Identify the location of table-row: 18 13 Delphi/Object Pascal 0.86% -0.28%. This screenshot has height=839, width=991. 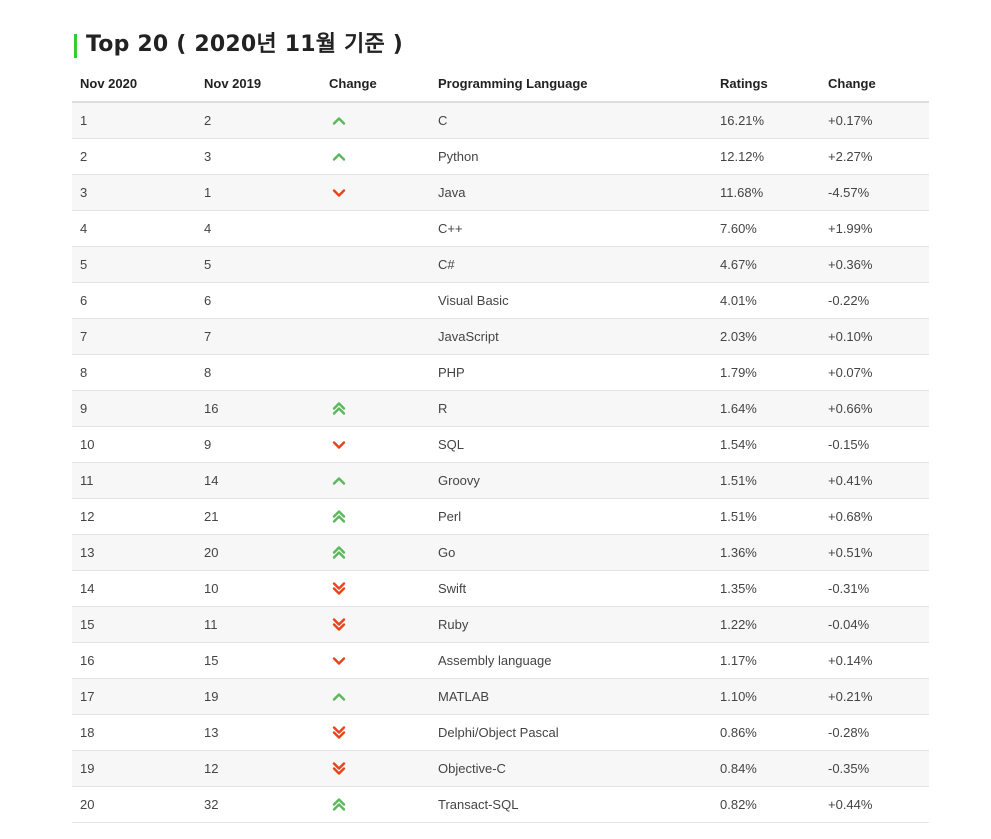
(500, 732).